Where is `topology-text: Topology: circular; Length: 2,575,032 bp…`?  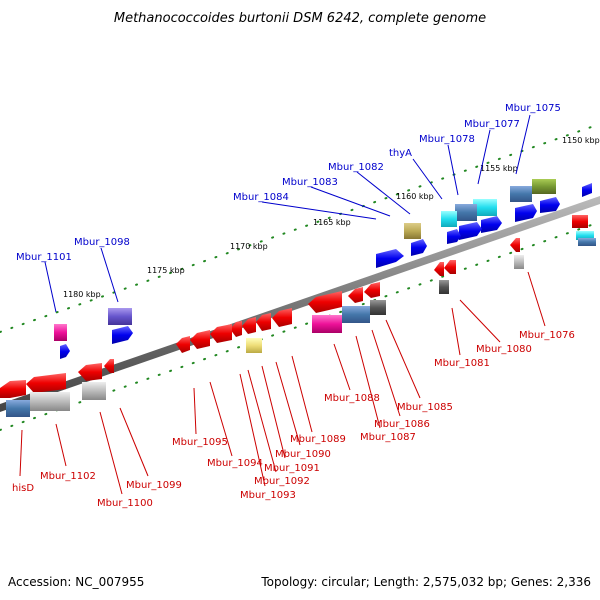 topology-text: Topology: circular; Length: 2,575,032 bp… is located at coordinates (425, 582).